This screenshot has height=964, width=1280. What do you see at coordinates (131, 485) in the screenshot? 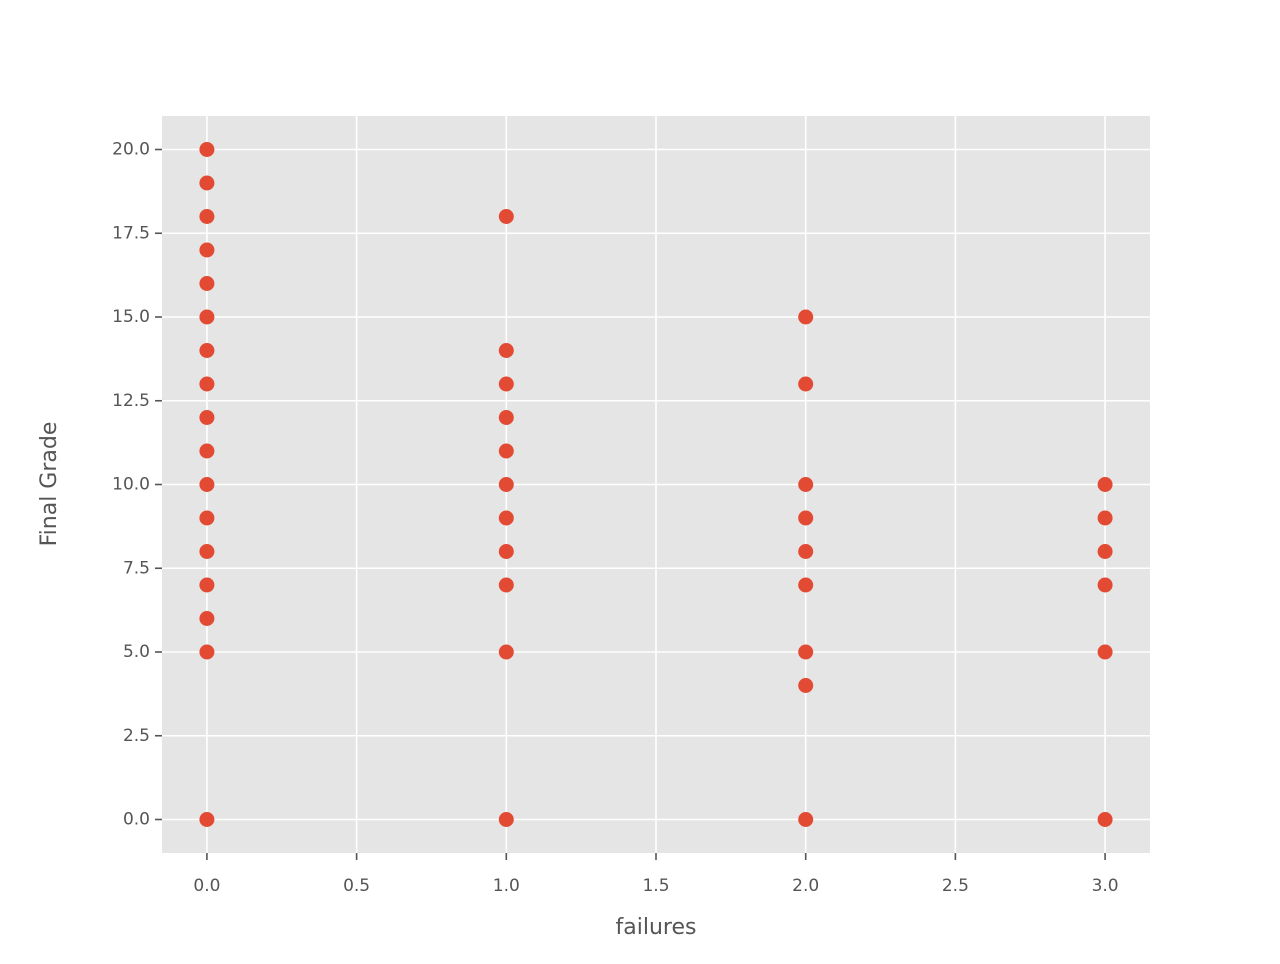
I see `y-tick-label: 10.0` at bounding box center [131, 485].